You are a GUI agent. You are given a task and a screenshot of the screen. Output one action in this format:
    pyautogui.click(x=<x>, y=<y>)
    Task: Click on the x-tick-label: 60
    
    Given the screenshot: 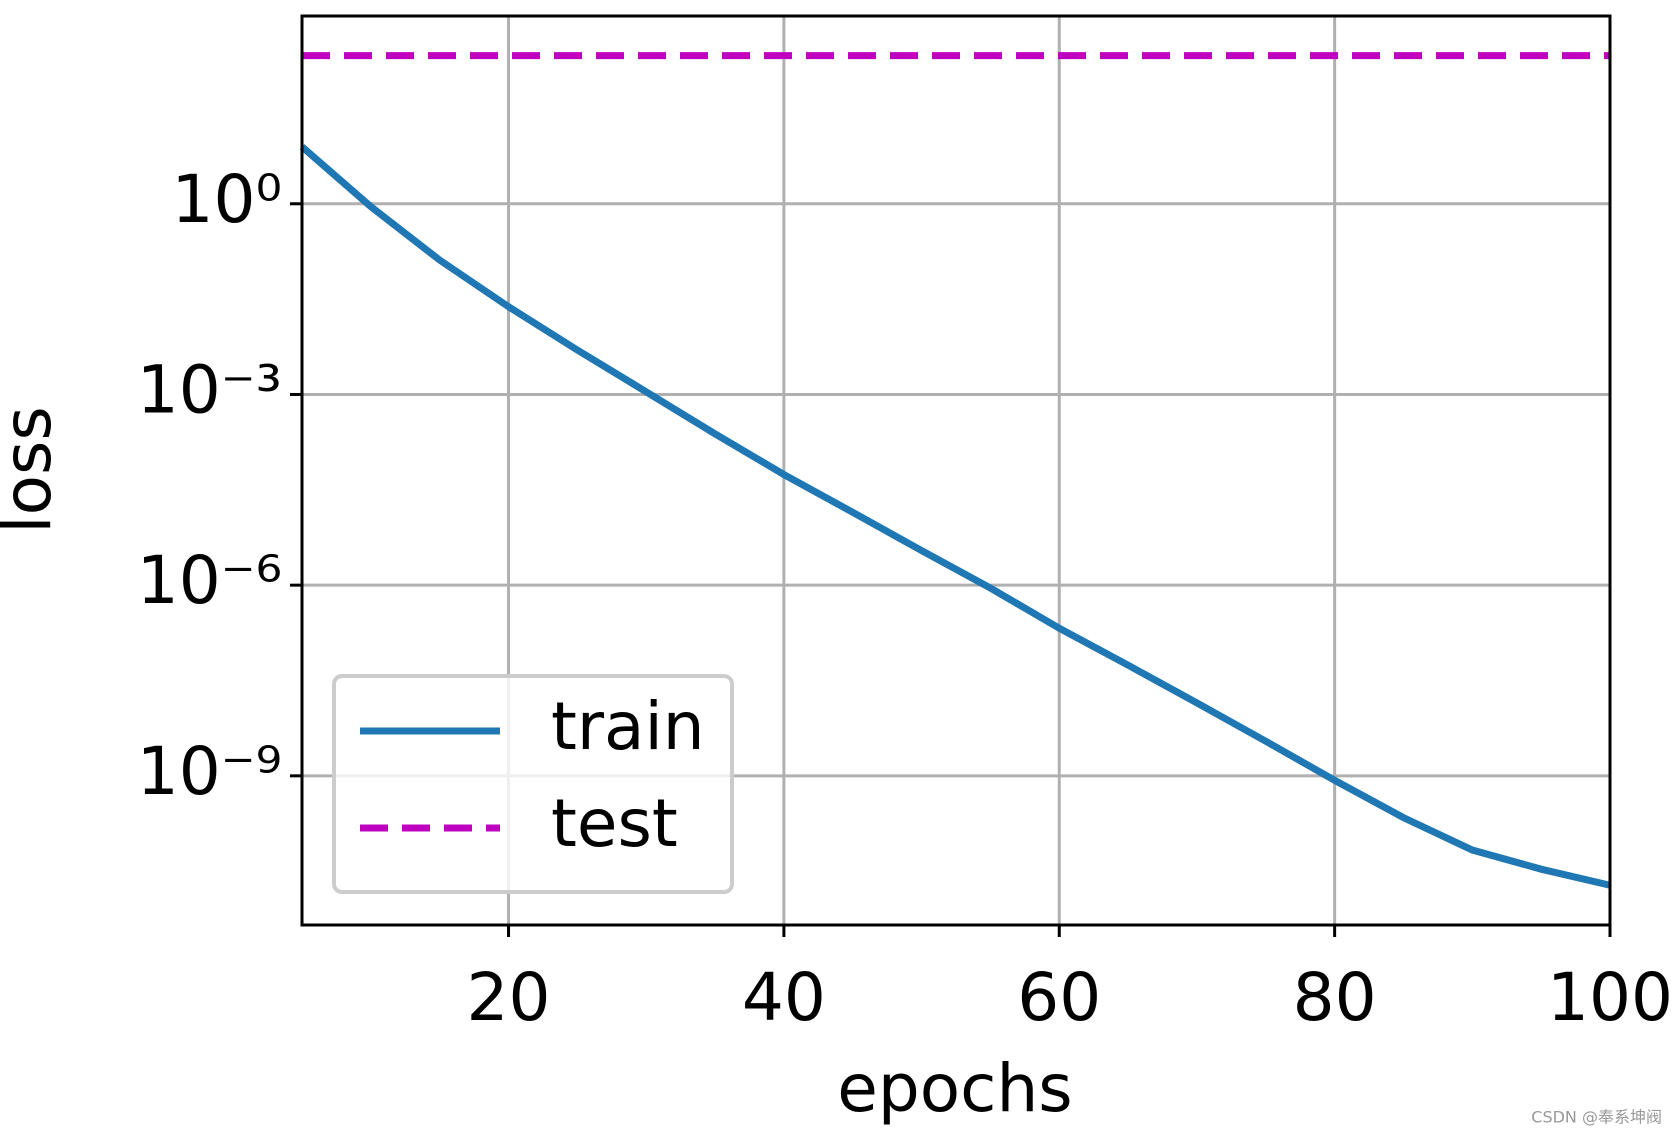 What is the action you would take?
    pyautogui.click(x=1059, y=997)
    